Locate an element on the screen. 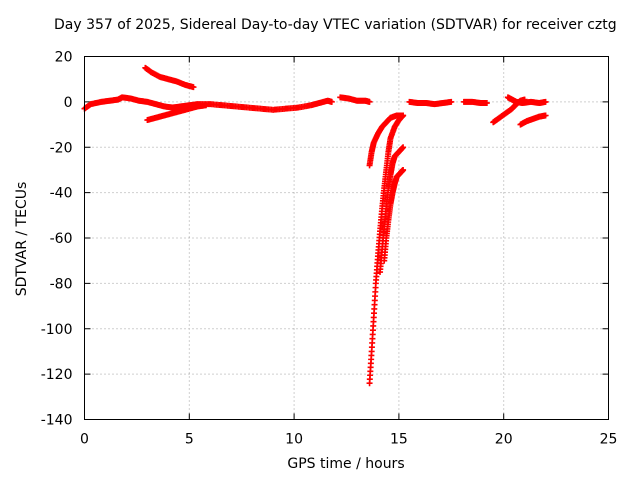  x-tick-label: 15 is located at coordinates (399, 440).